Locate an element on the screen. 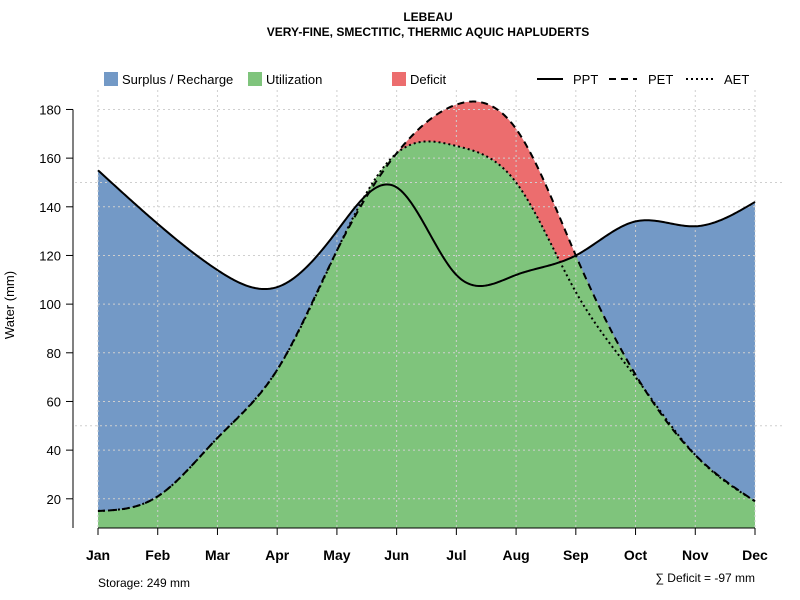 Image resolution: width=800 pixels, height=600 pixels. legend-label: Deficit is located at coordinates (428, 79).